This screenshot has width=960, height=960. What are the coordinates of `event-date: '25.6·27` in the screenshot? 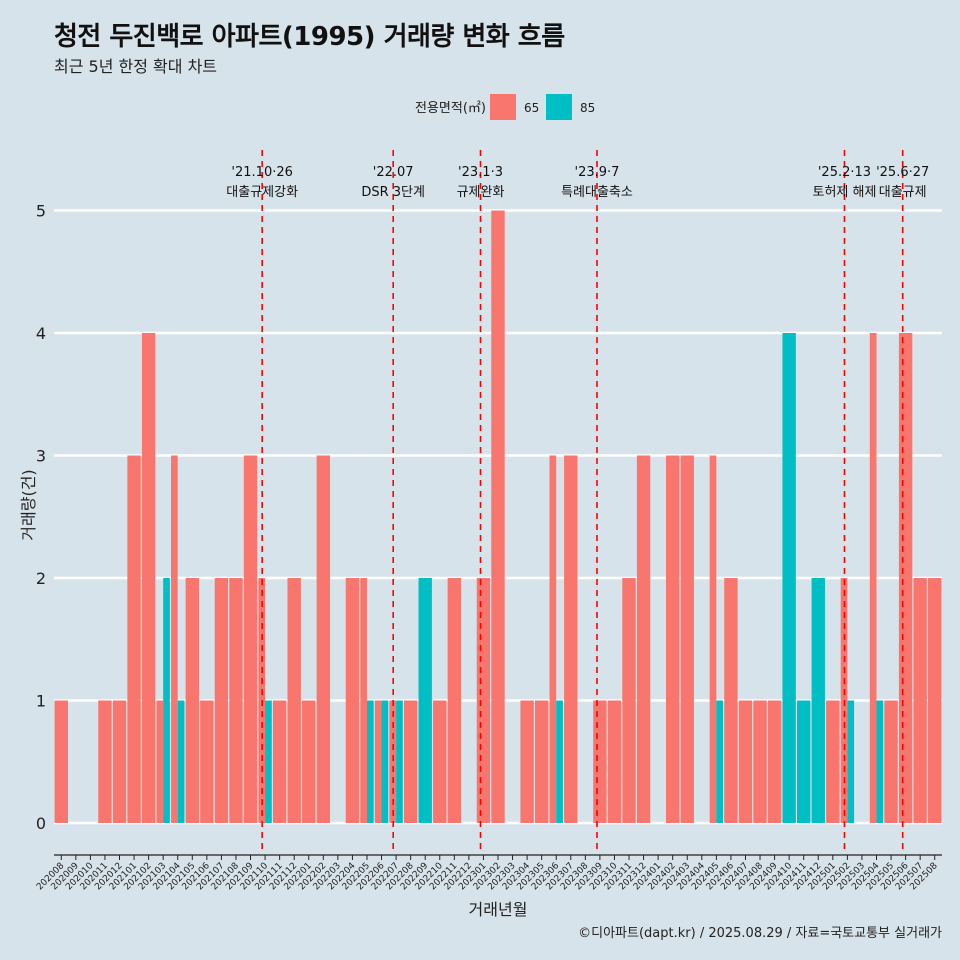 It's located at (902, 172).